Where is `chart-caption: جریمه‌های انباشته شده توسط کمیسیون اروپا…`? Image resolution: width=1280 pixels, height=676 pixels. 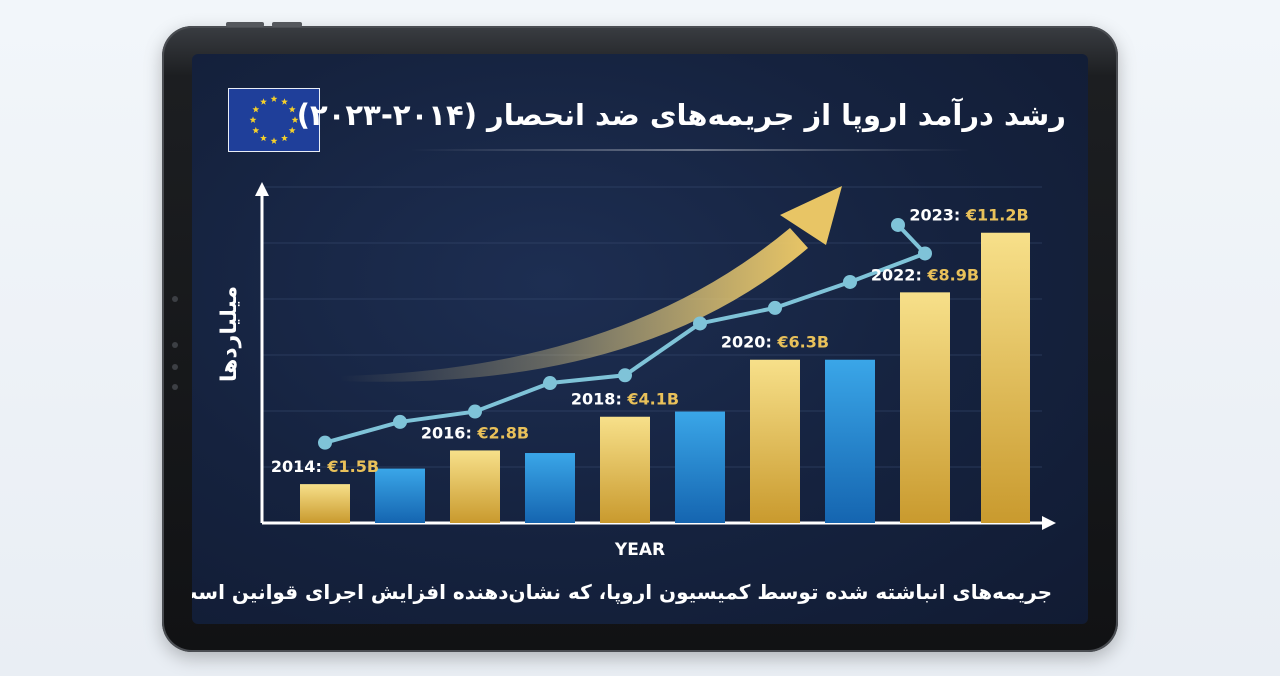 chart-caption: جریمه‌های انباشته شده توسط کمیسیون اروپا… is located at coordinates (622, 592).